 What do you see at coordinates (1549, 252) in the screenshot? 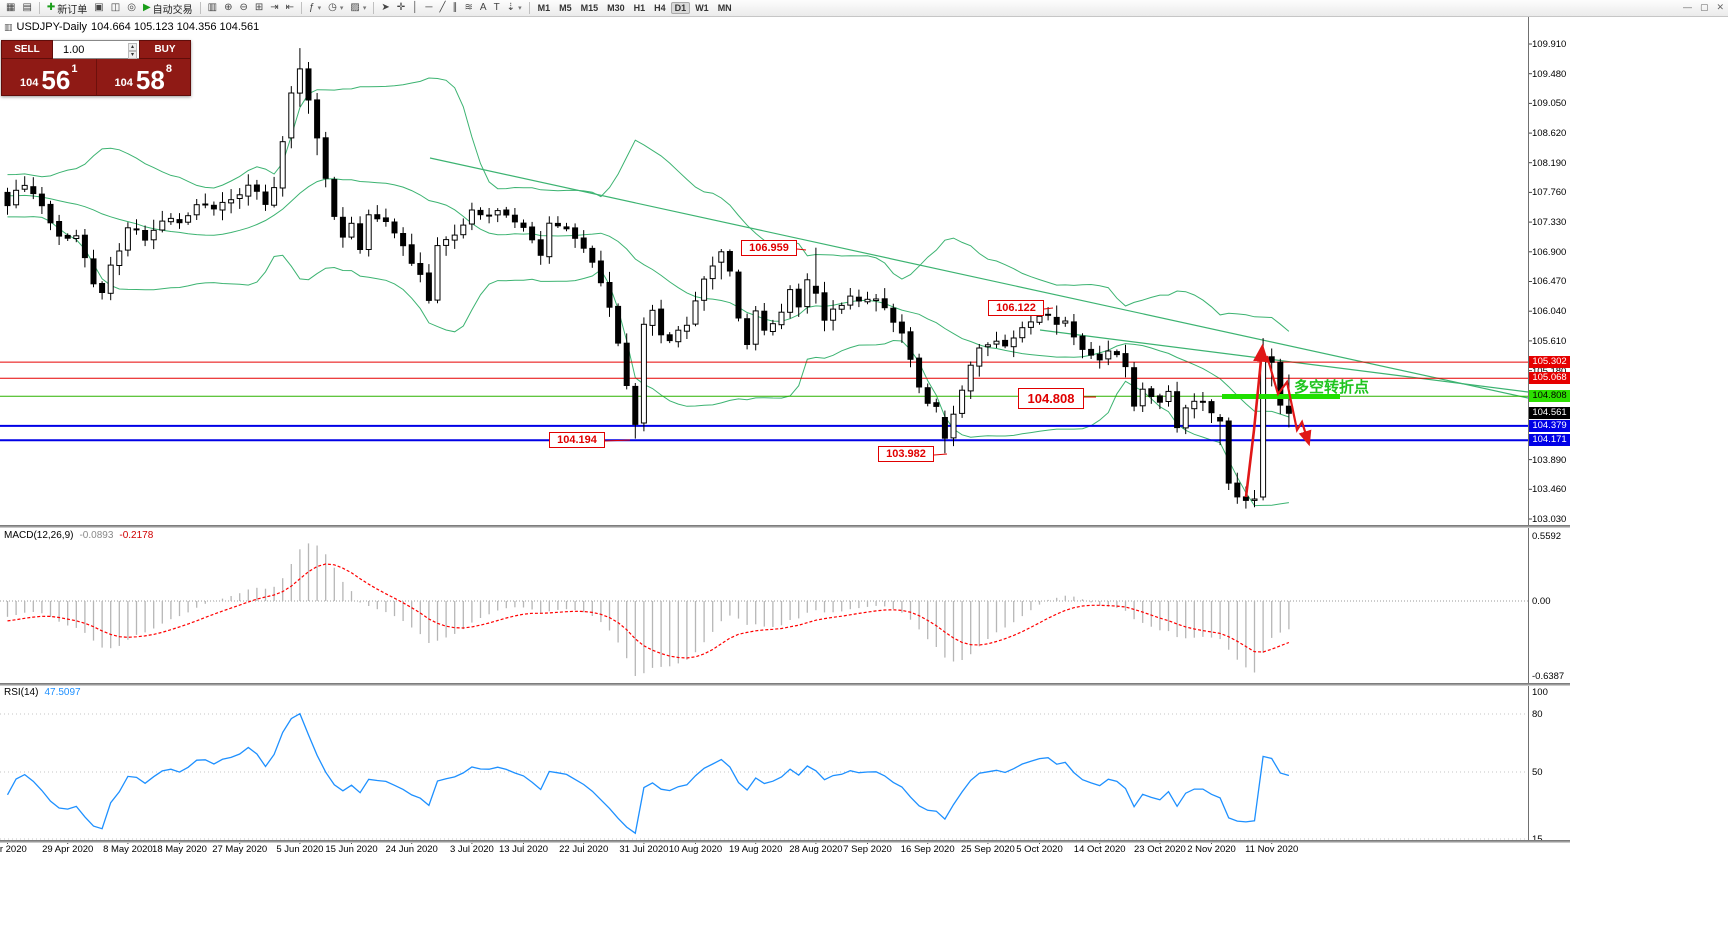
I see `y-axis-label: 106.900` at bounding box center [1549, 252].